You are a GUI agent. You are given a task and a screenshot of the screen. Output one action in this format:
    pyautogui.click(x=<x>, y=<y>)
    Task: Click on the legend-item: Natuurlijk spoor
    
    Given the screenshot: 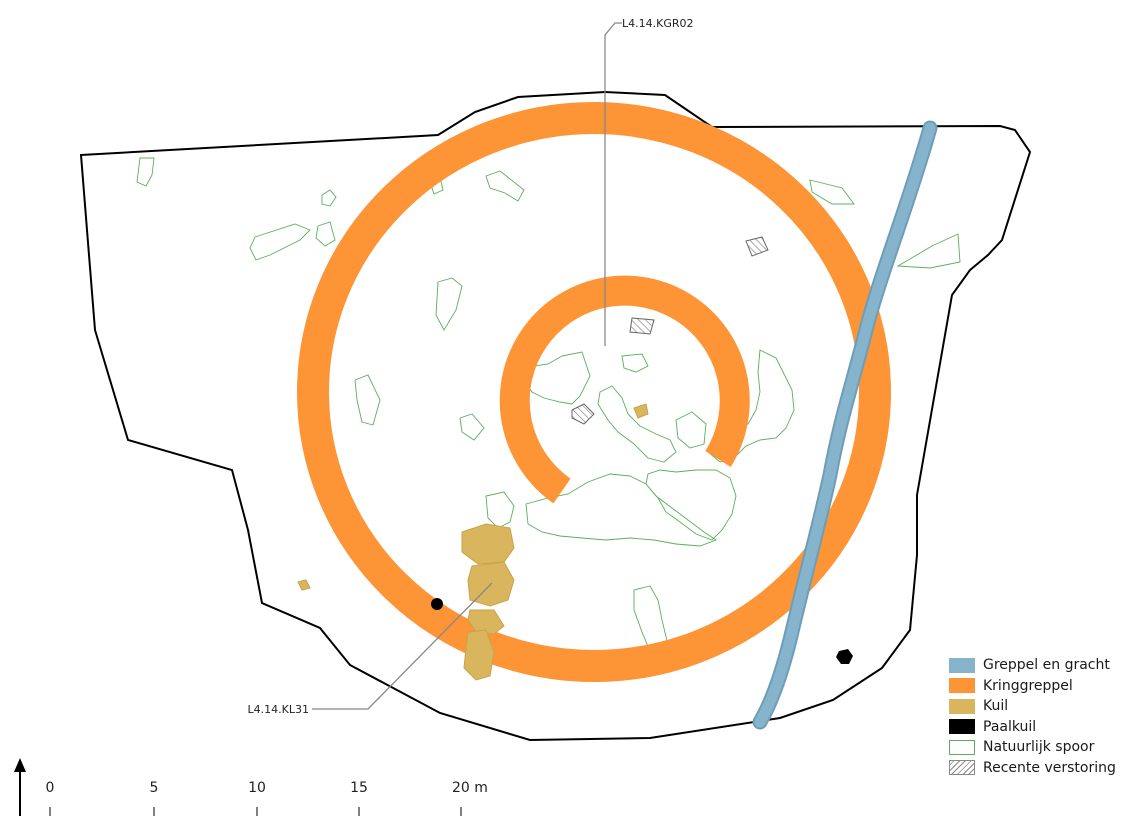 What is the action you would take?
    pyautogui.click(x=1039, y=747)
    